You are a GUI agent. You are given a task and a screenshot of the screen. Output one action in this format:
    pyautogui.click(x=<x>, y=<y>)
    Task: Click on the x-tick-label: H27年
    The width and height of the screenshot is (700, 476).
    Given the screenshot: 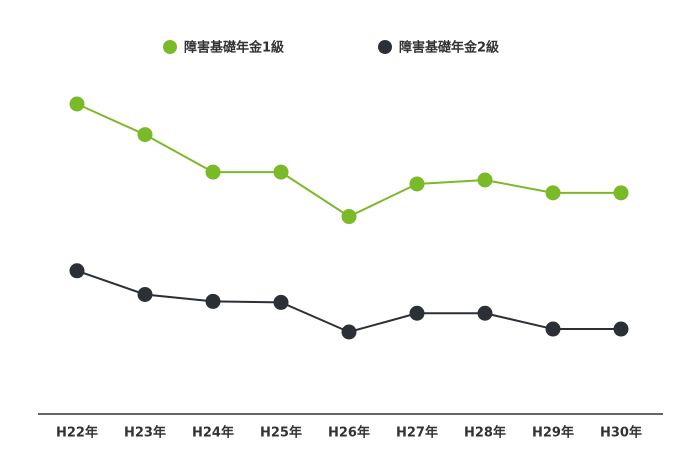 What is the action you would take?
    pyautogui.click(x=417, y=433)
    